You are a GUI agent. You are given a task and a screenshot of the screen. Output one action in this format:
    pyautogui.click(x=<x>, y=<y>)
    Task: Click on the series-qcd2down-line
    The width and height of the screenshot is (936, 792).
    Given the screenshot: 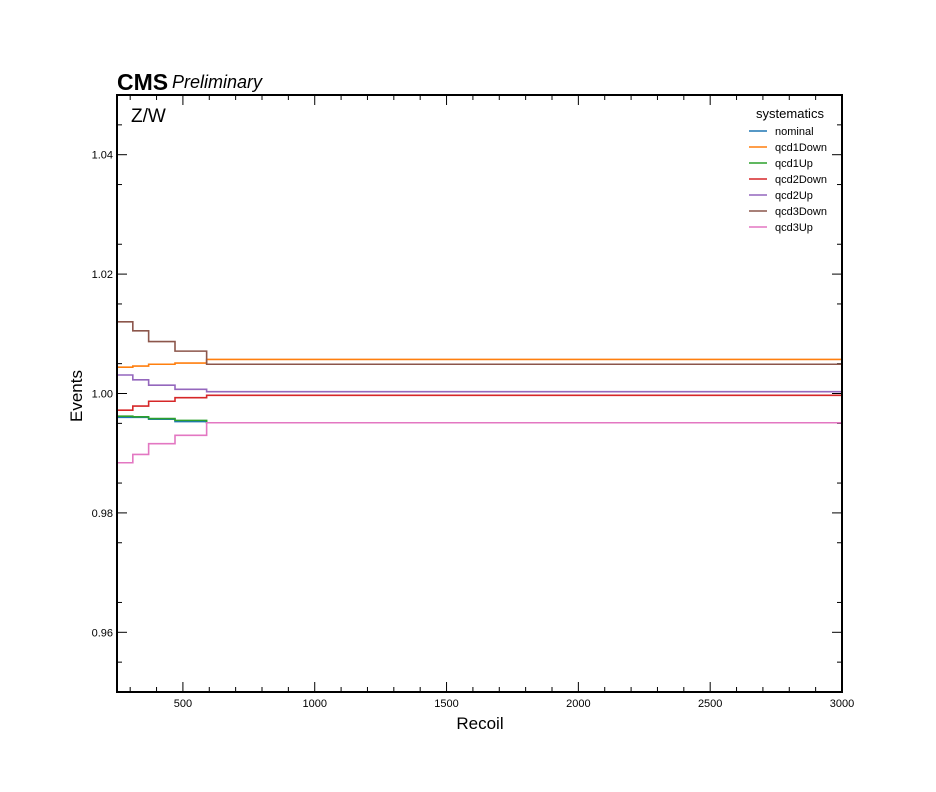 What is the action you would take?
    pyautogui.click(x=479, y=403)
    